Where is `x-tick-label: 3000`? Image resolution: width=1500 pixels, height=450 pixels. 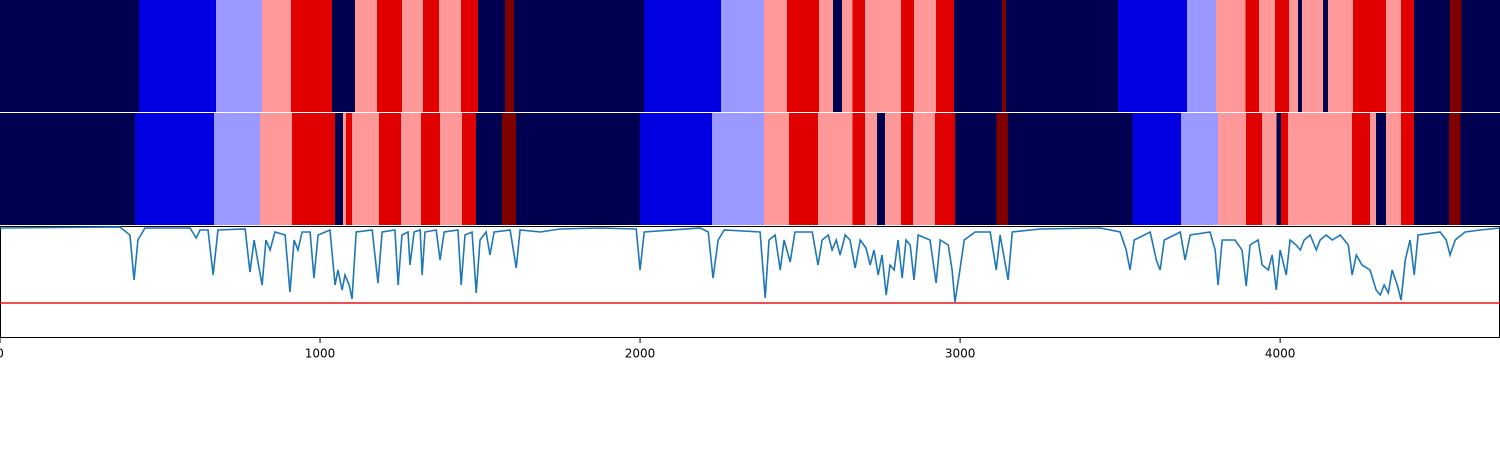 x-tick-label: 3000 is located at coordinates (960, 354).